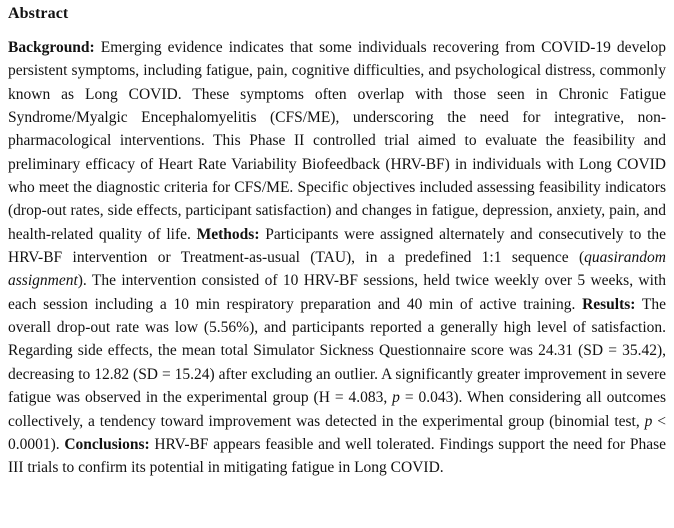 This screenshot has height=528, width=674. Describe the element at coordinates (107, 444) in the screenshot. I see `conclusions-label: Conclusions:` at that location.